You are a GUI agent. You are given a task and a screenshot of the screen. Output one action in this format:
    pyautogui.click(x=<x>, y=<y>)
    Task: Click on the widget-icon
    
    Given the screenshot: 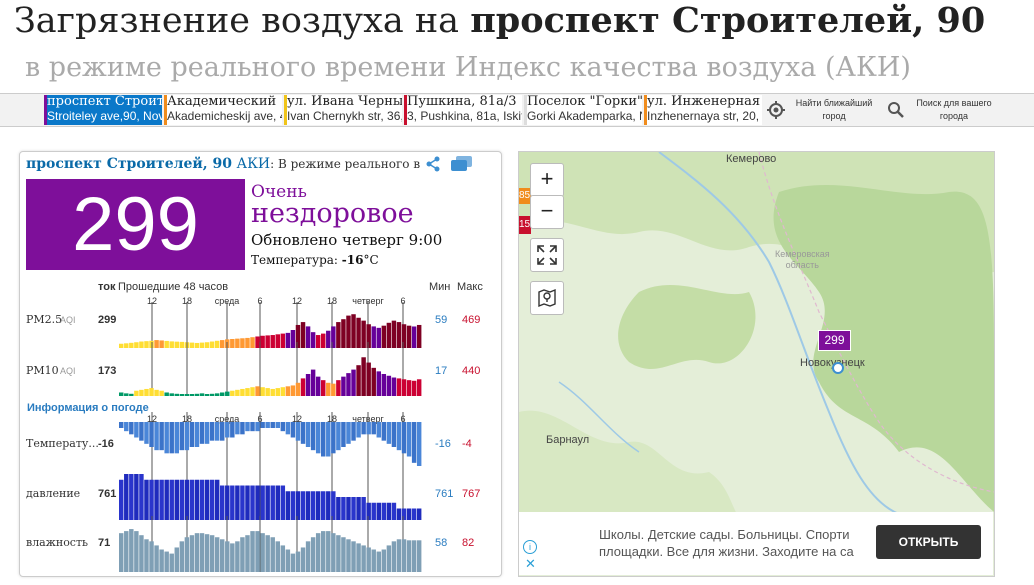 What is the action you would take?
    pyautogui.click(x=462, y=164)
    